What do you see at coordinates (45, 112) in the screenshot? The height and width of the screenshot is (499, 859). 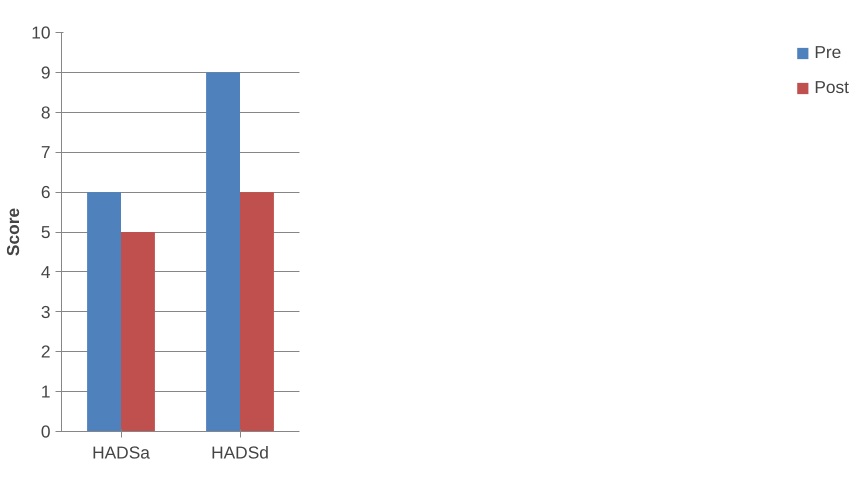 I see `y-tick-label: 8` at bounding box center [45, 112].